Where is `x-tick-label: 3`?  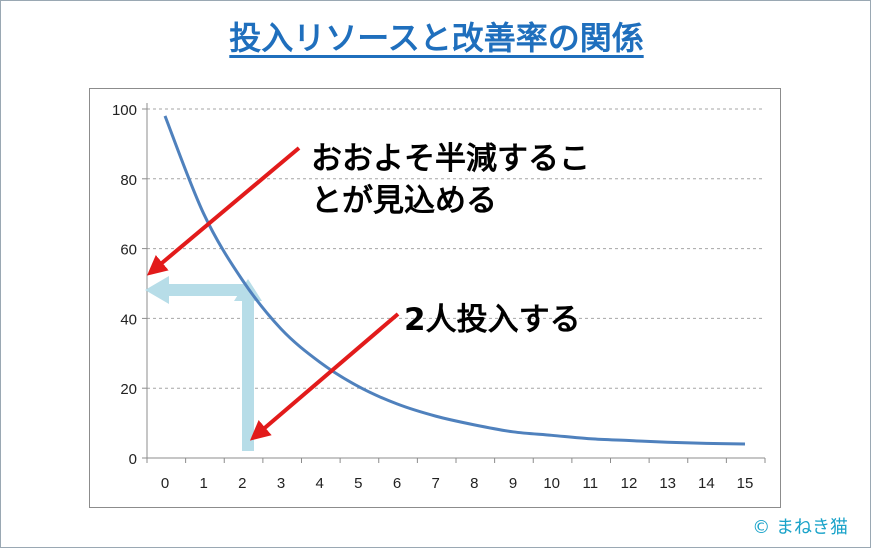
x-tick-label: 3 is located at coordinates (281, 483).